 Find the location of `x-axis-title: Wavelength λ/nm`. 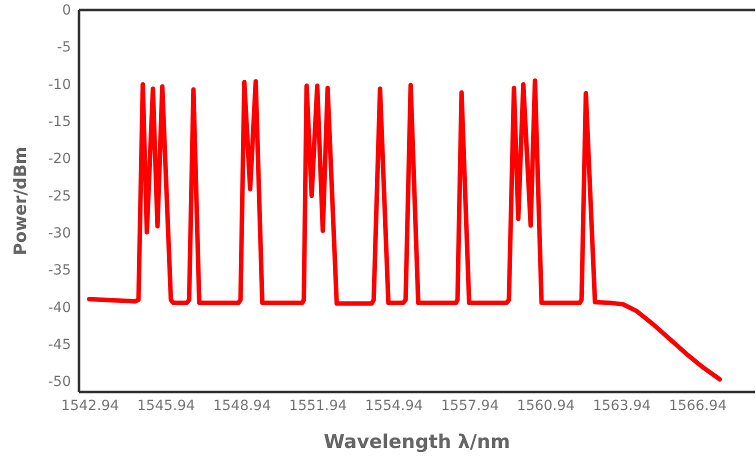

x-axis-title: Wavelength λ/nm is located at coordinates (417, 442).